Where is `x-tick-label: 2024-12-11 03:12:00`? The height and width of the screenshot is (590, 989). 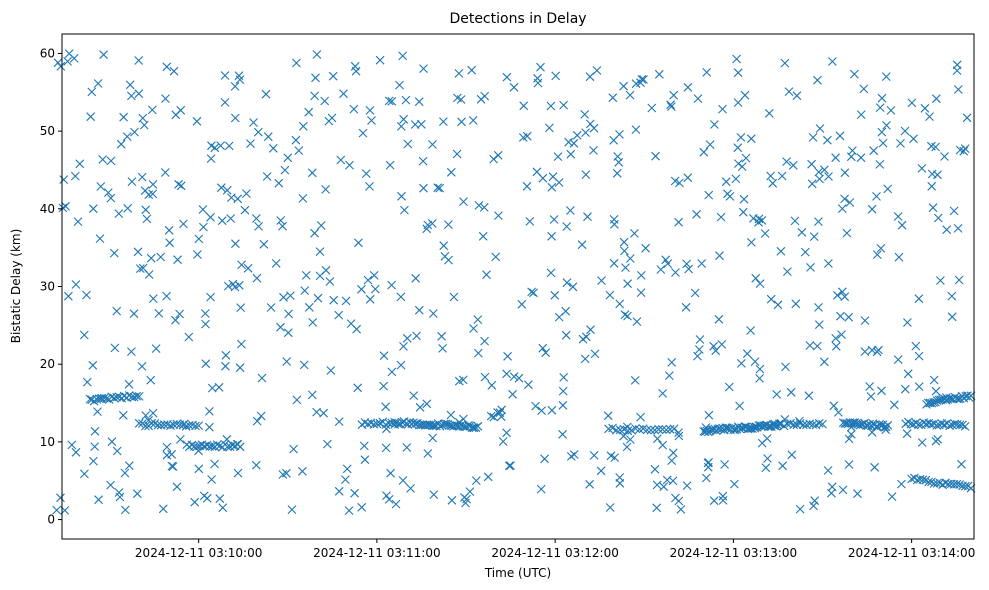
x-tick-label: 2024-12-11 03:12:00 is located at coordinates (554, 553).